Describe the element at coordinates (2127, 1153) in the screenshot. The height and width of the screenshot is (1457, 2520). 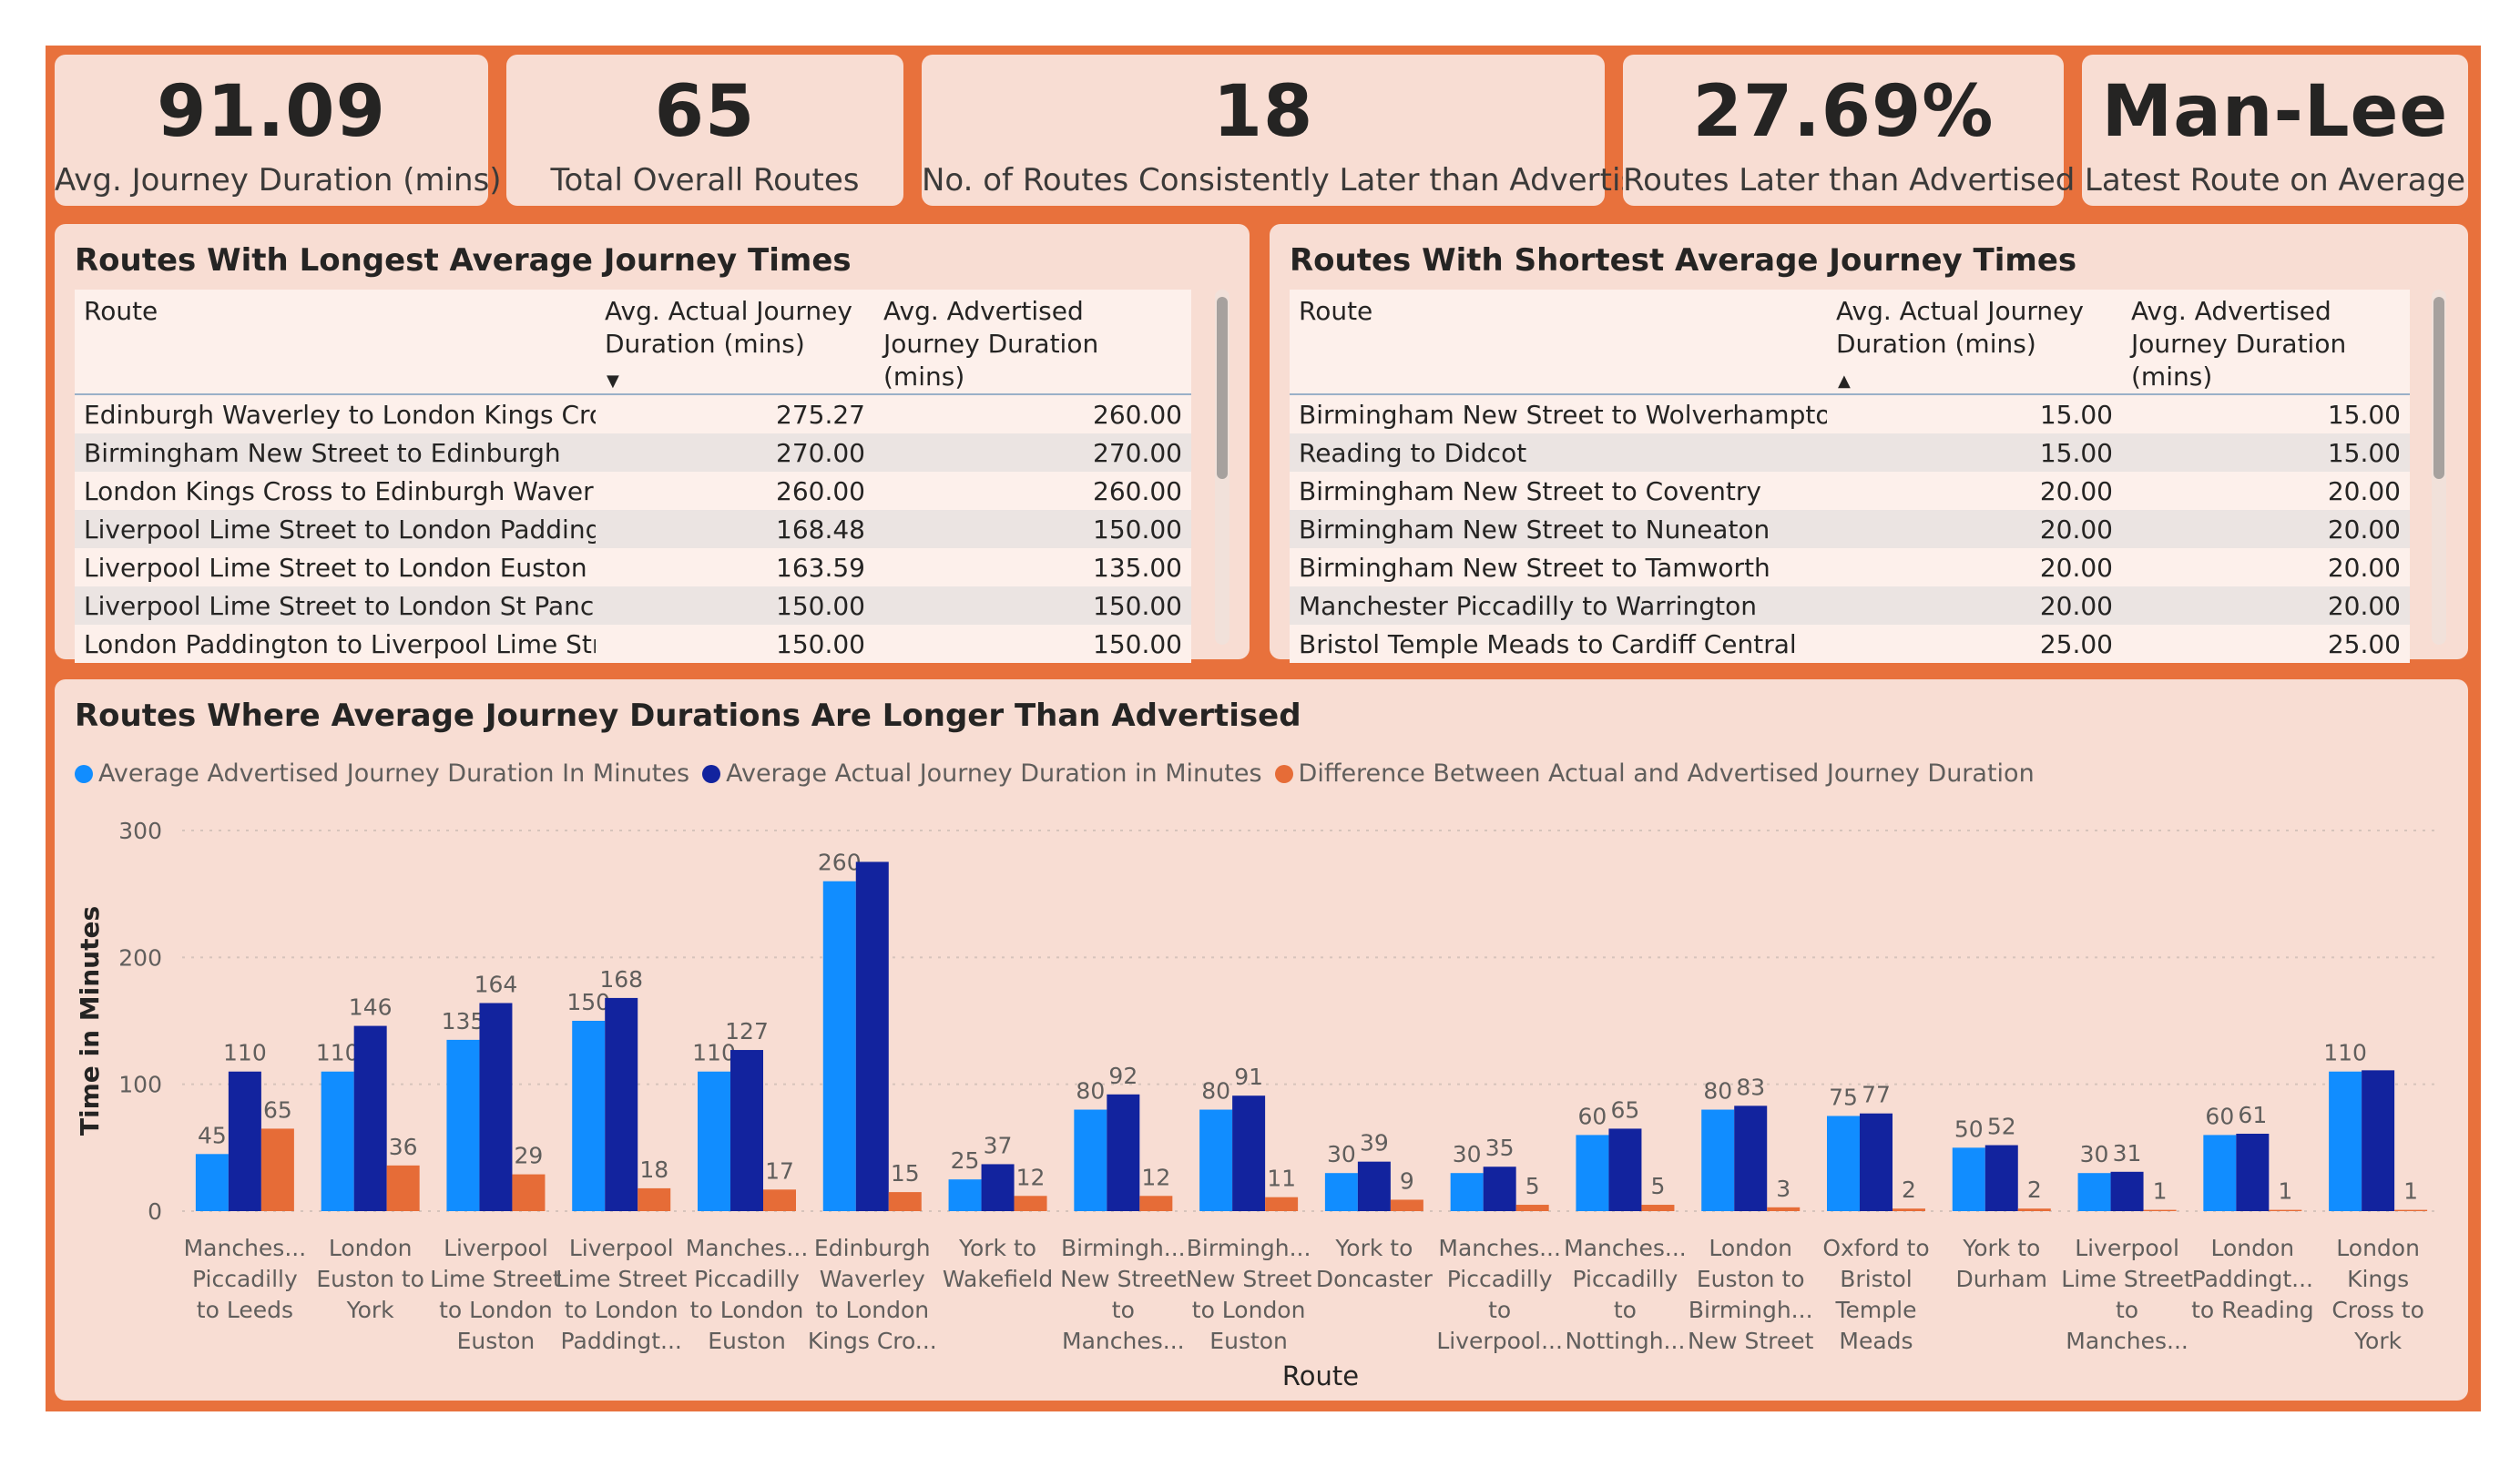
I see `data-label: 31` at that location.